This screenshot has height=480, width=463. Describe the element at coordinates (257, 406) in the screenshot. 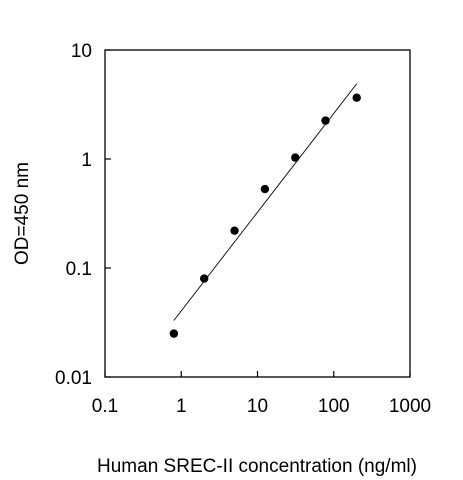

I see `x-tick-label: 10` at that location.